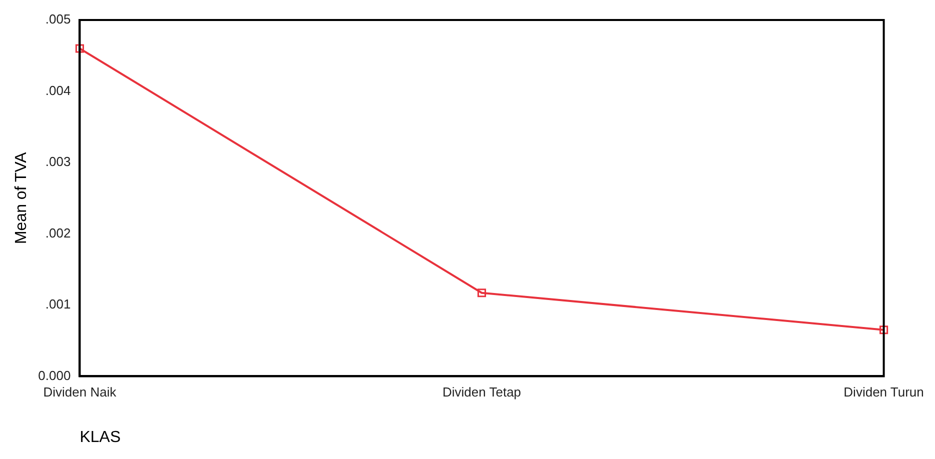  I want to click on y-tick-label: 0.000, so click(54, 375).